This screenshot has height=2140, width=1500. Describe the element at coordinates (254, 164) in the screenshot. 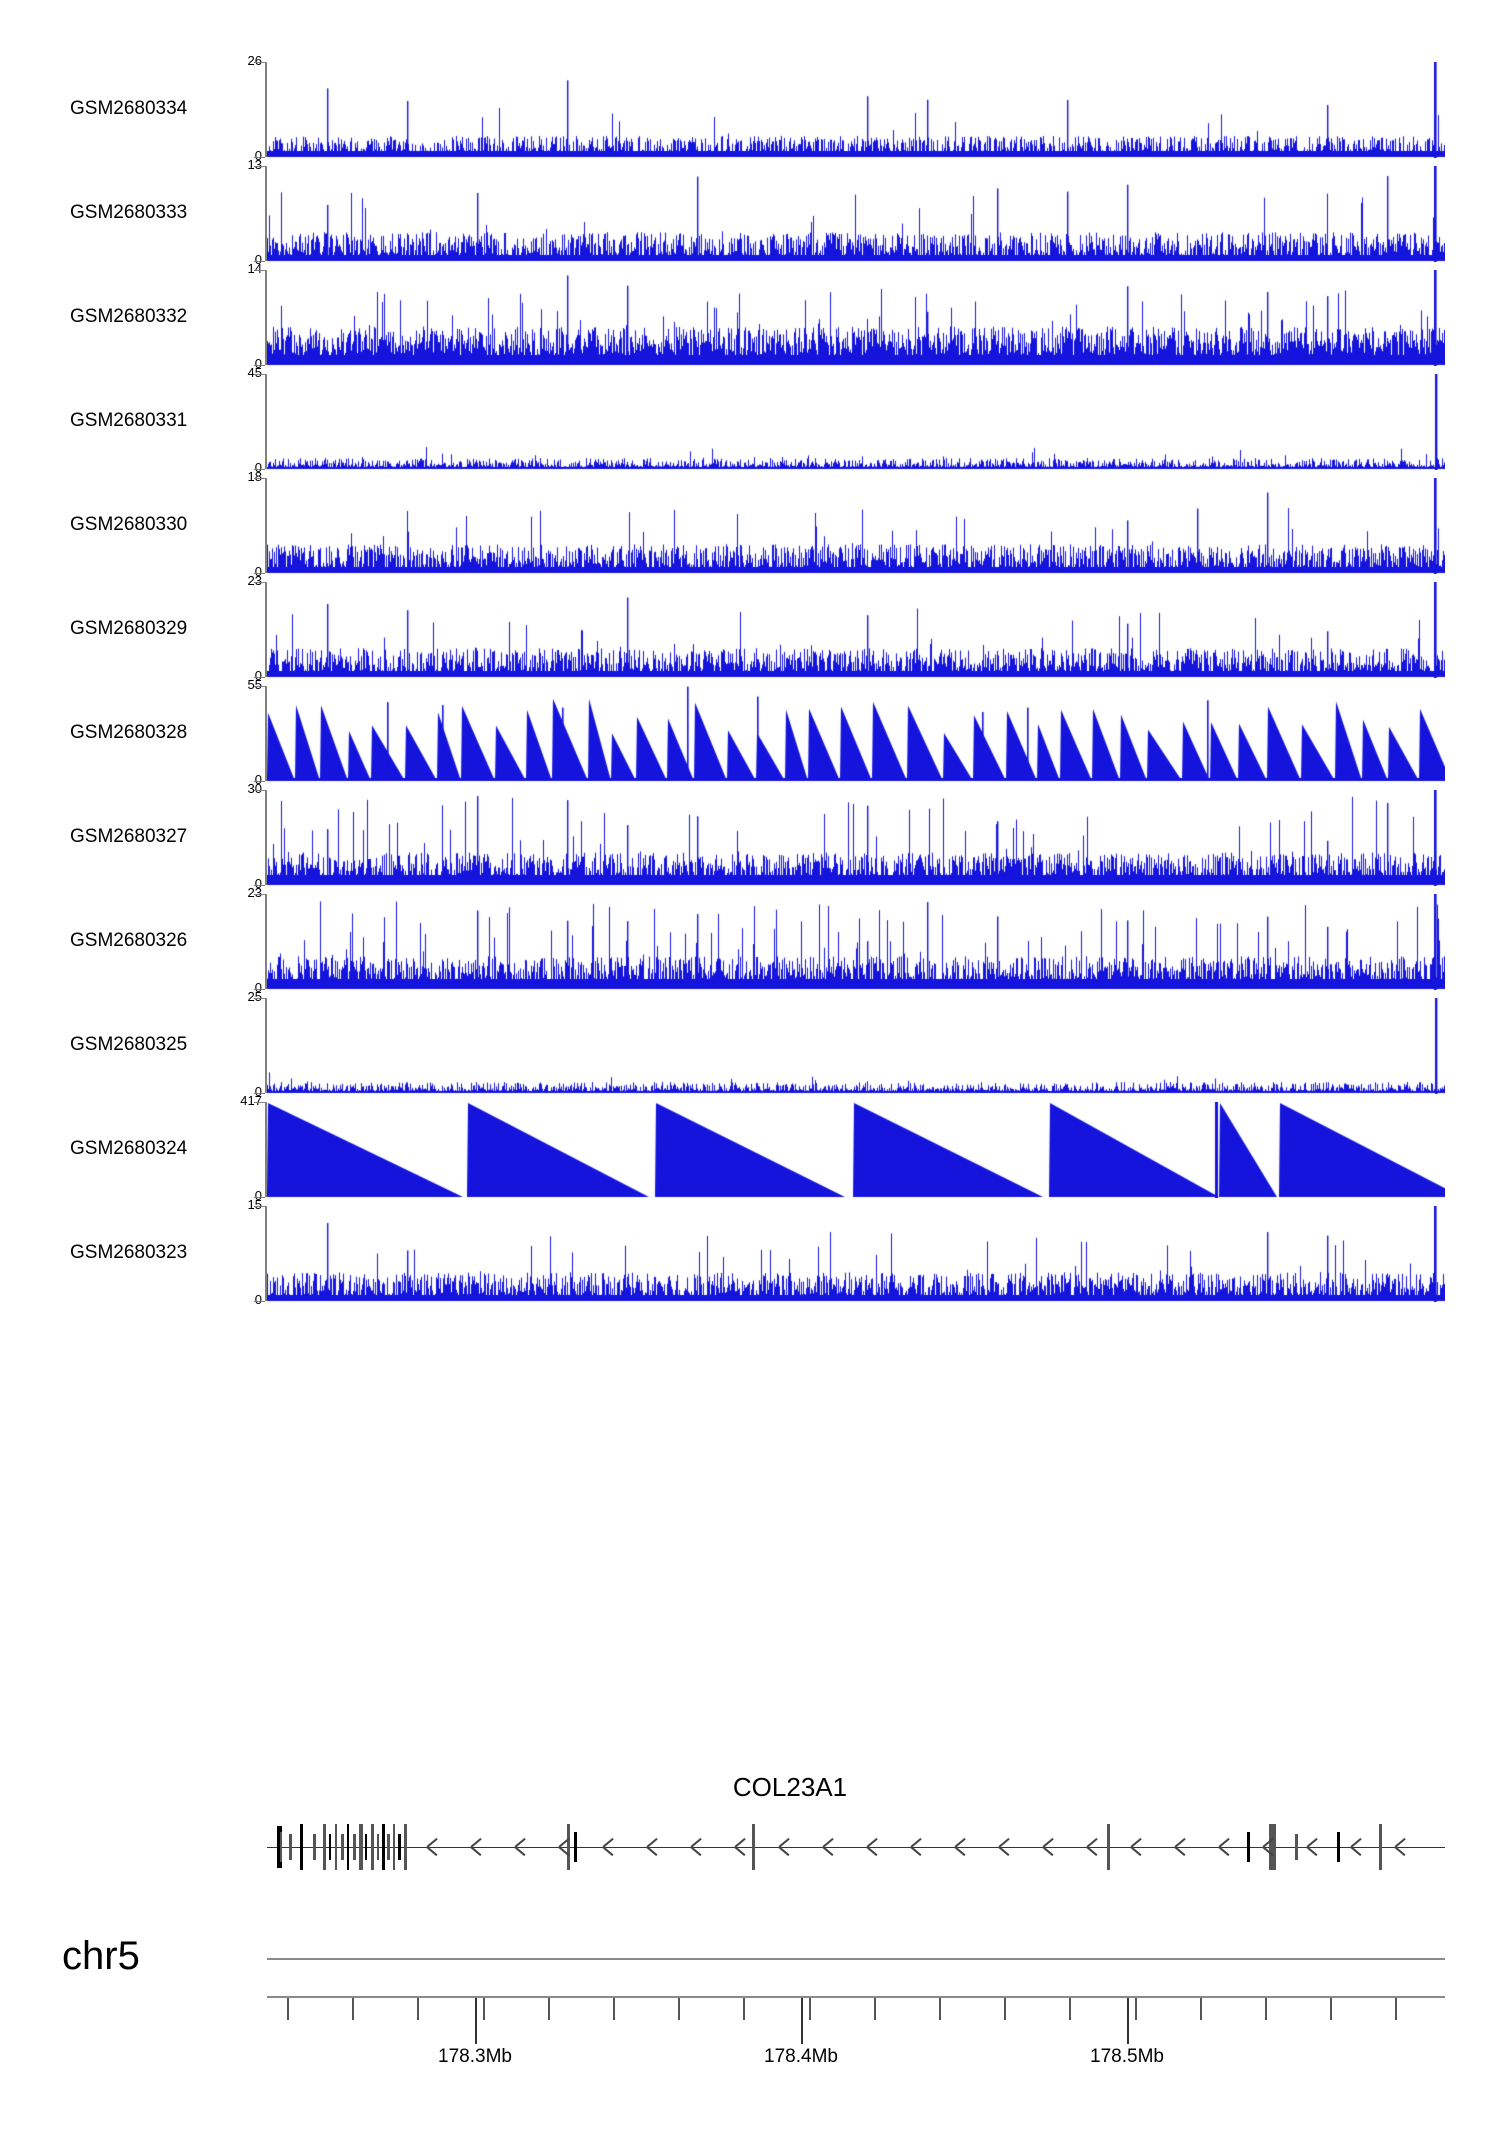

I see `axis-max-label: 13` at that location.